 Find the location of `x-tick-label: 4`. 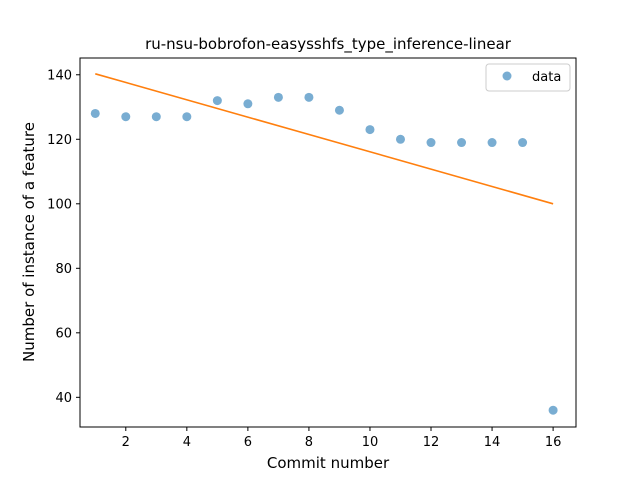

x-tick-label: 4 is located at coordinates (187, 442).